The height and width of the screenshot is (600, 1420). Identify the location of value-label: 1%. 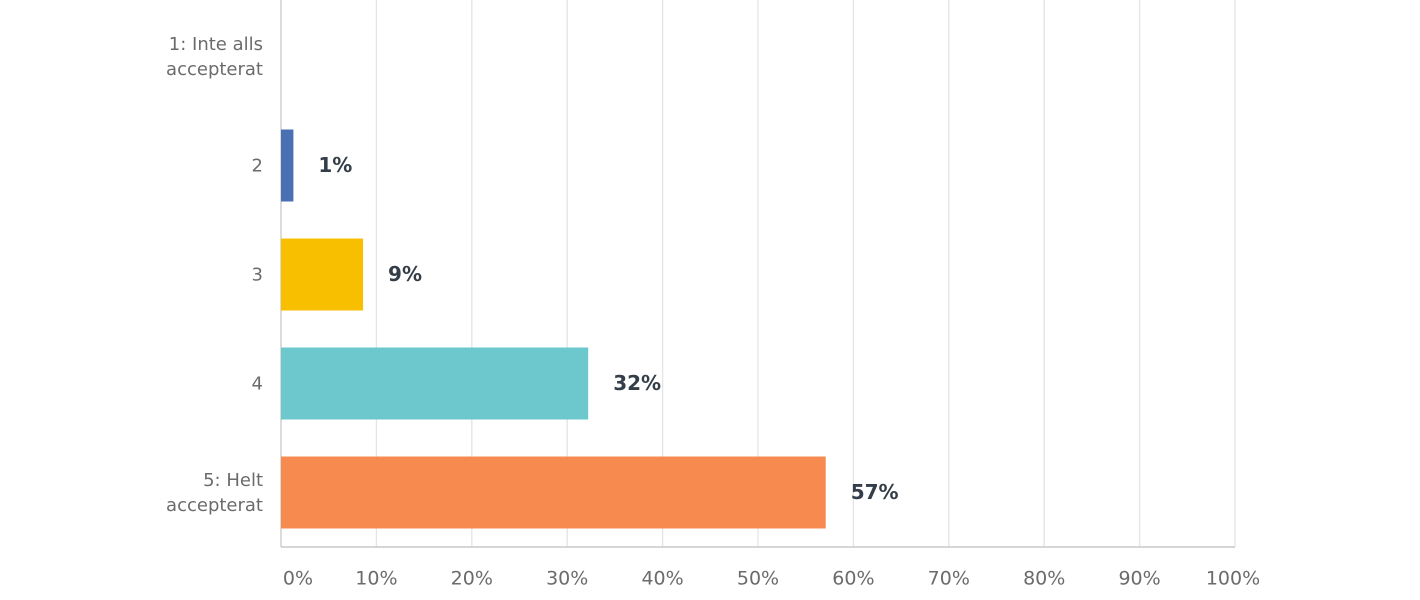
(335, 165).